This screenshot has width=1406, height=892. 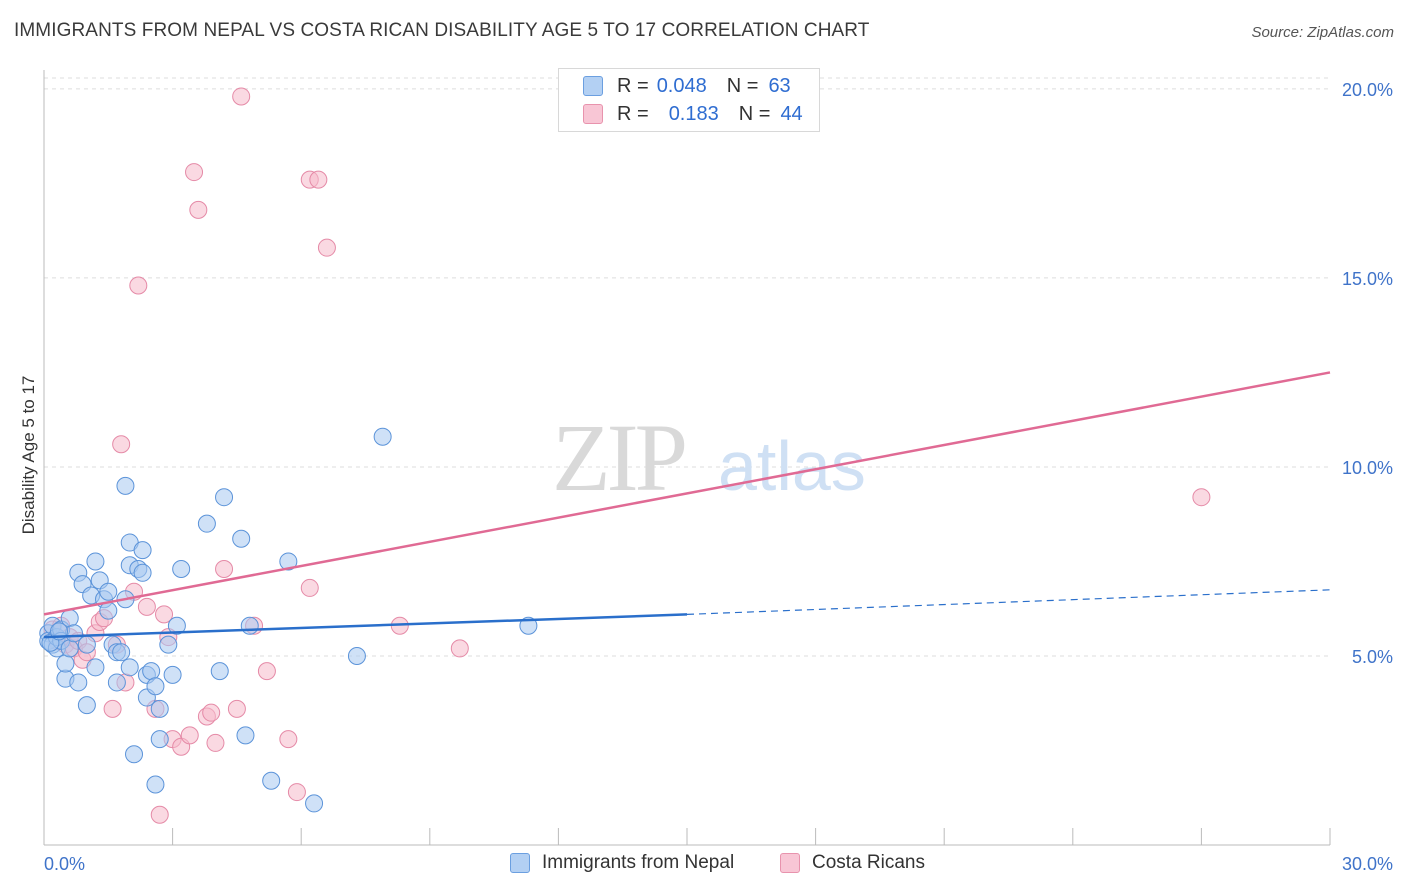 I want to click on correlation-legend: R = 0.048 N = 63 R = 0.183 N = 44, so click(x=689, y=100).